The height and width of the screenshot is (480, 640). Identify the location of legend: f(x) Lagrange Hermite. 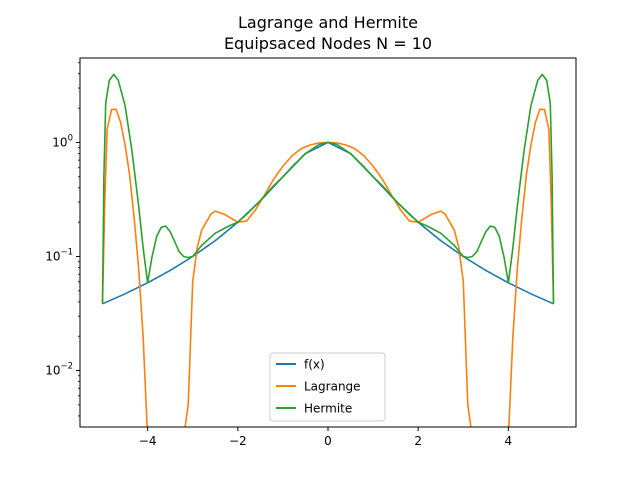
(327, 387).